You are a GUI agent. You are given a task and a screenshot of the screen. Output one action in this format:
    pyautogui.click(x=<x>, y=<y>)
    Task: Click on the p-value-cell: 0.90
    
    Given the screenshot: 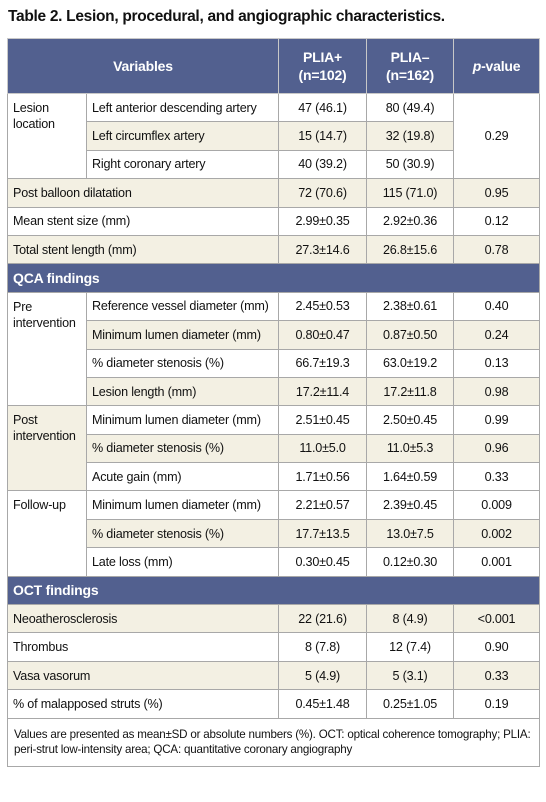 What is the action you would take?
    pyautogui.click(x=497, y=647)
    